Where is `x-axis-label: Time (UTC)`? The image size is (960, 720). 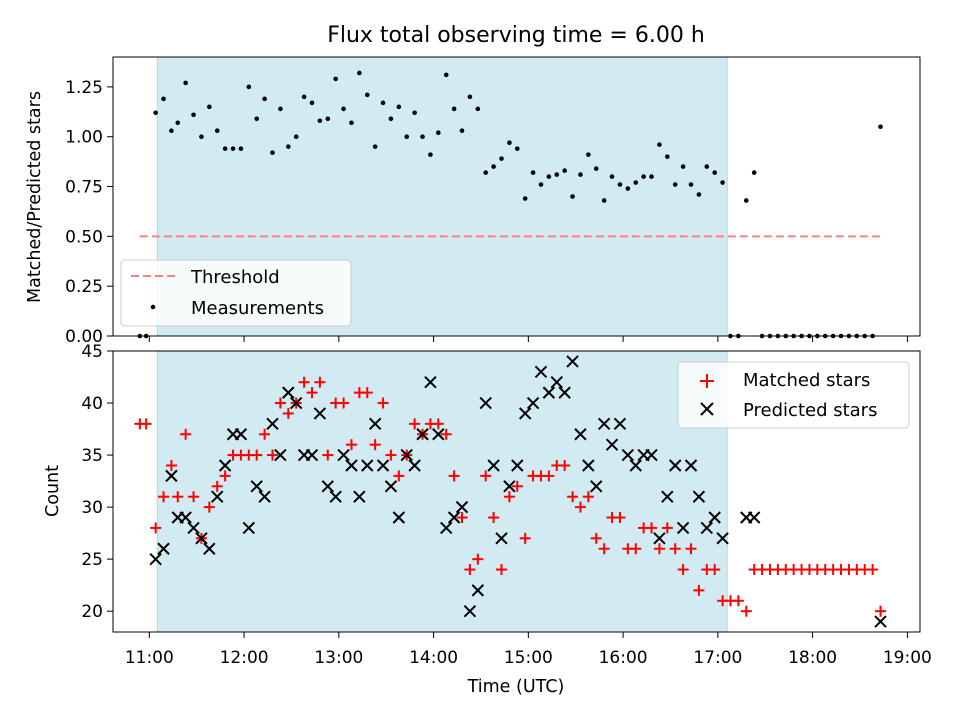 x-axis-label: Time (UTC) is located at coordinates (516, 687).